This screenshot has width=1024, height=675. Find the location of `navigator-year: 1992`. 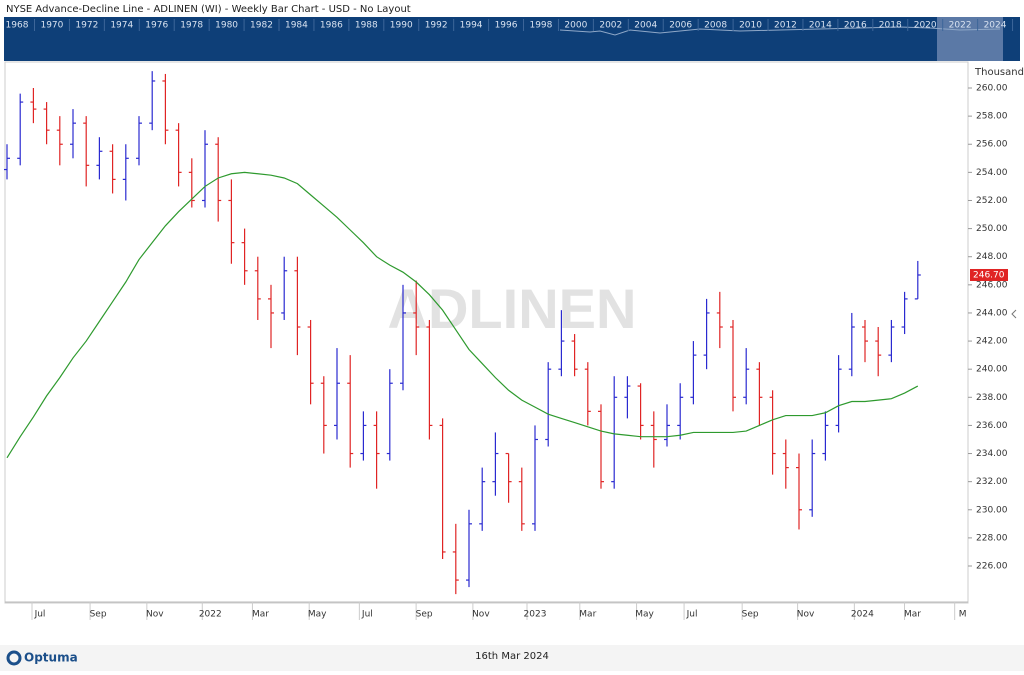

navigator-year: 1992 is located at coordinates (436, 26).